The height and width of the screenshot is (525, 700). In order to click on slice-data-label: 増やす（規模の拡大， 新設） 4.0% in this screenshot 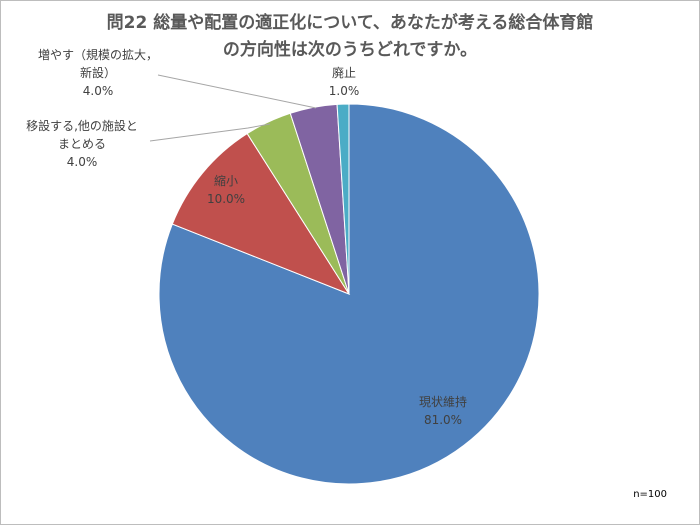, I will do `click(98, 72)`.